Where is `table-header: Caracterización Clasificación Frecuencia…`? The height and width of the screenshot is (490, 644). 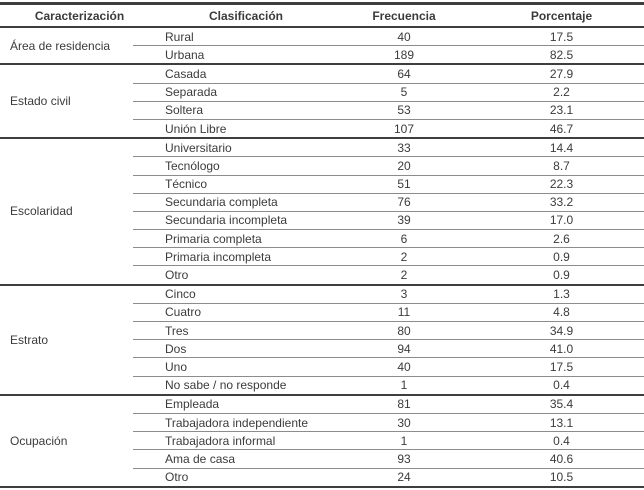 table-header: Caracterización Clasificación Frecuencia… is located at coordinates (322, 15).